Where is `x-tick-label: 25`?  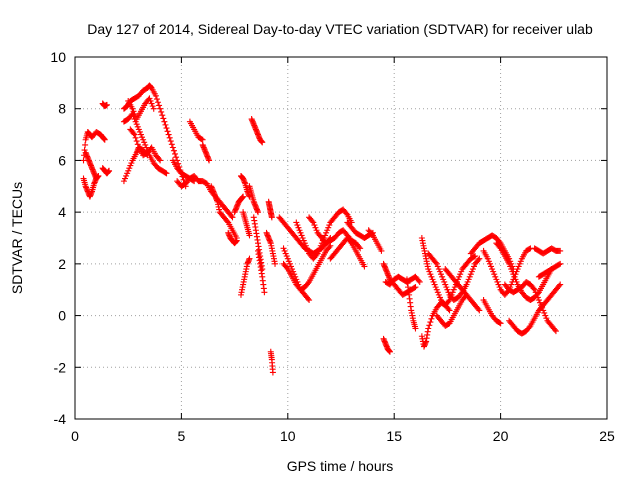 x-tick-label: 25 is located at coordinates (607, 436).